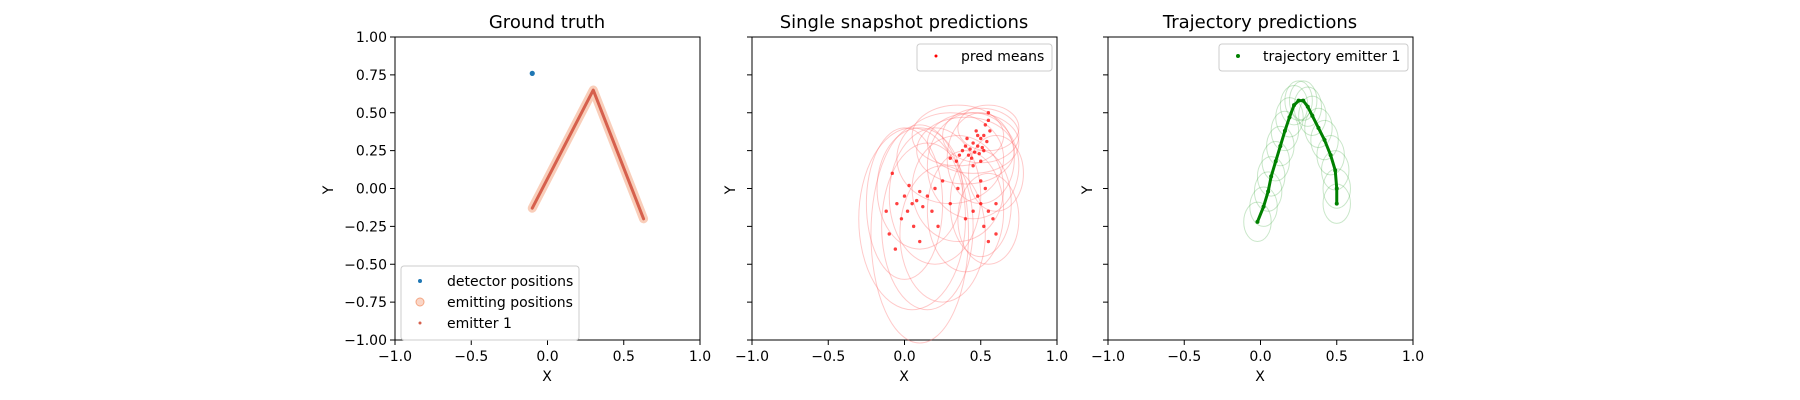  I want to click on chart-title: Ground truth, so click(547, 22).